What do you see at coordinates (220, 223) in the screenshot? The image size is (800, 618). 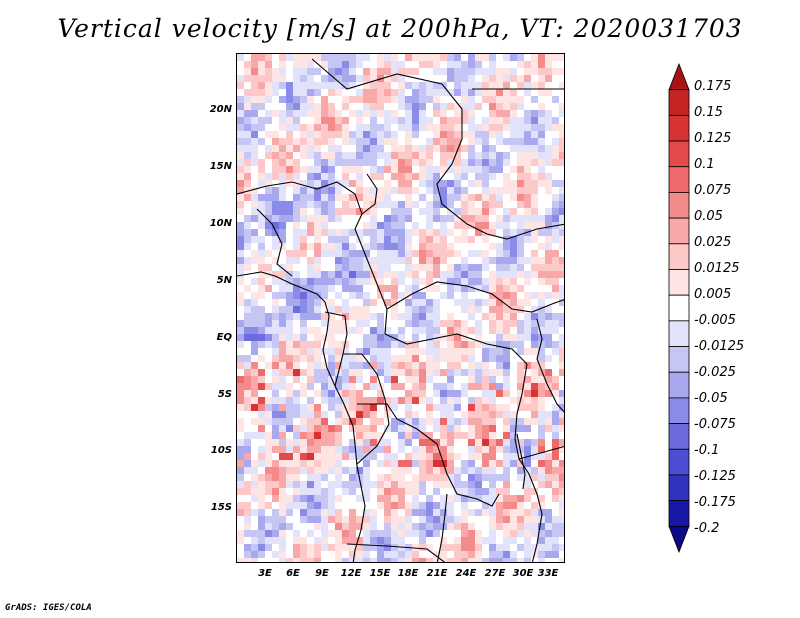 I see `lat-tick: 10N` at bounding box center [220, 223].